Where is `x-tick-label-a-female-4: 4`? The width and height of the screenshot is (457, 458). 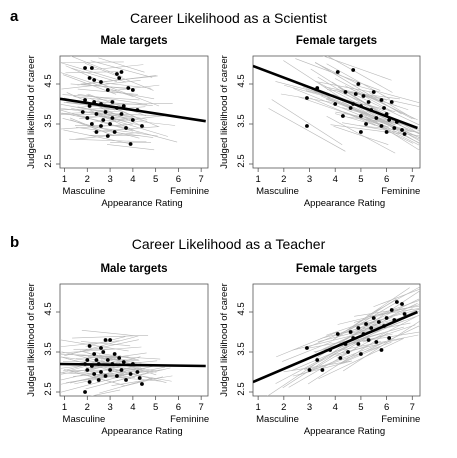 x-tick-label-a-female-4: 4 is located at coordinates (335, 179).